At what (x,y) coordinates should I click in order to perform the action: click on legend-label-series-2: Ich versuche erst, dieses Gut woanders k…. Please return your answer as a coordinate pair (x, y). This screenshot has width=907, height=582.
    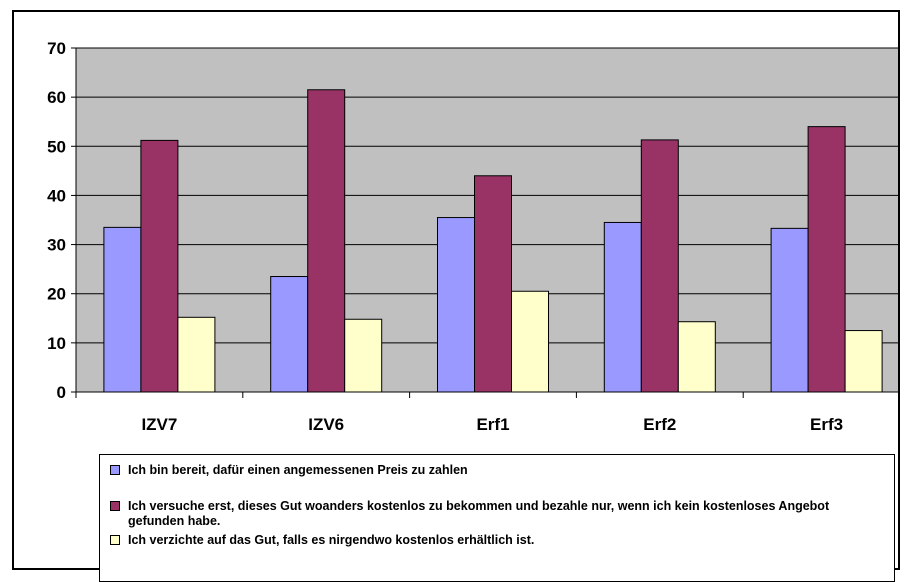
    Looking at the image, I should click on (479, 513).